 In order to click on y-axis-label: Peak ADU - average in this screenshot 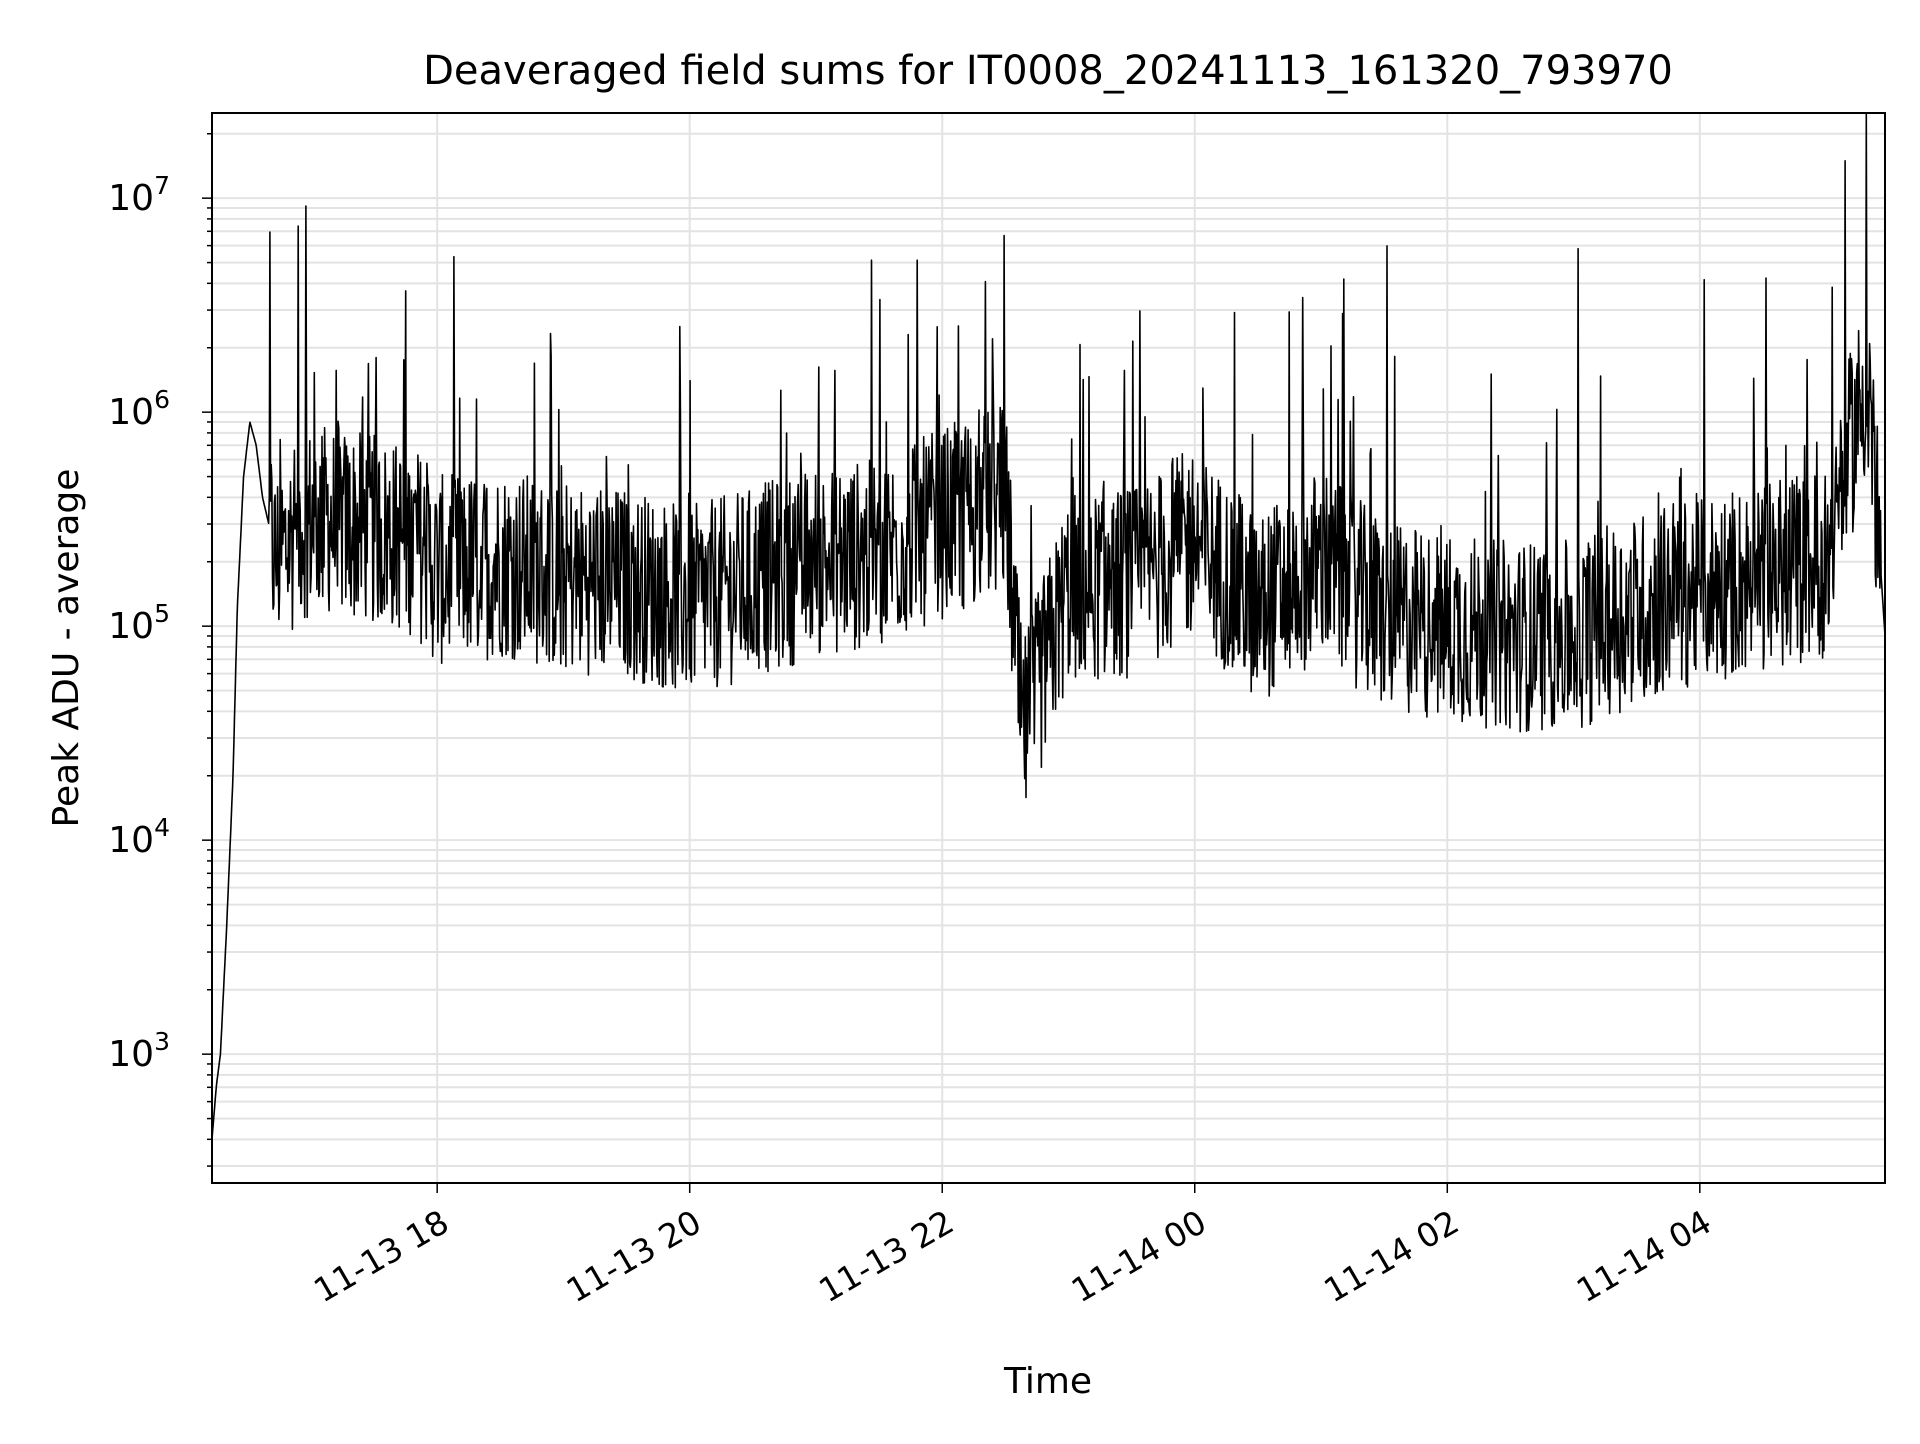, I will do `click(66, 648)`.